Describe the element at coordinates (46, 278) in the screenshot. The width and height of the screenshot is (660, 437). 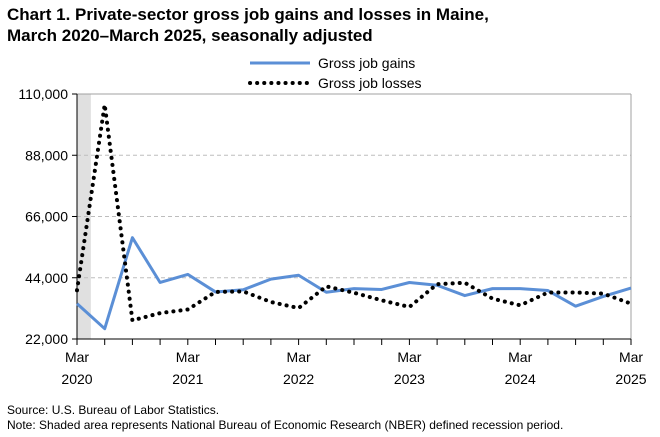
I see `y-tick-label: 44,000` at that location.